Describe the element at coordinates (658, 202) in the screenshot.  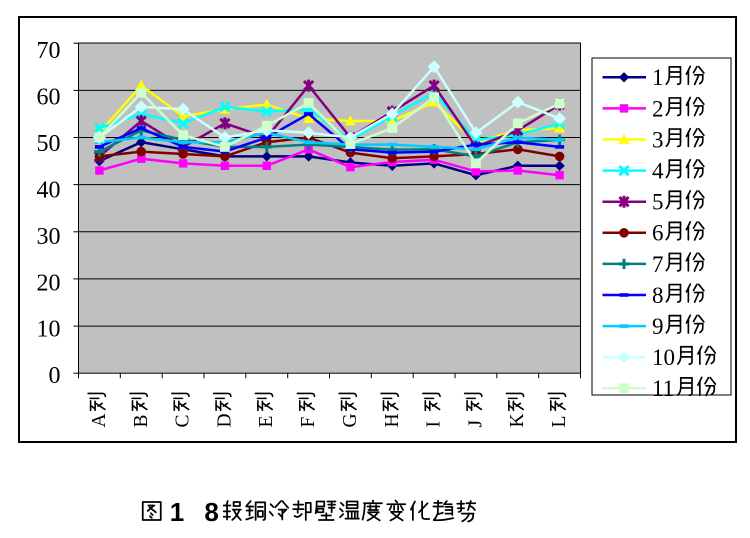
I see `svg-text: 5` at that location.